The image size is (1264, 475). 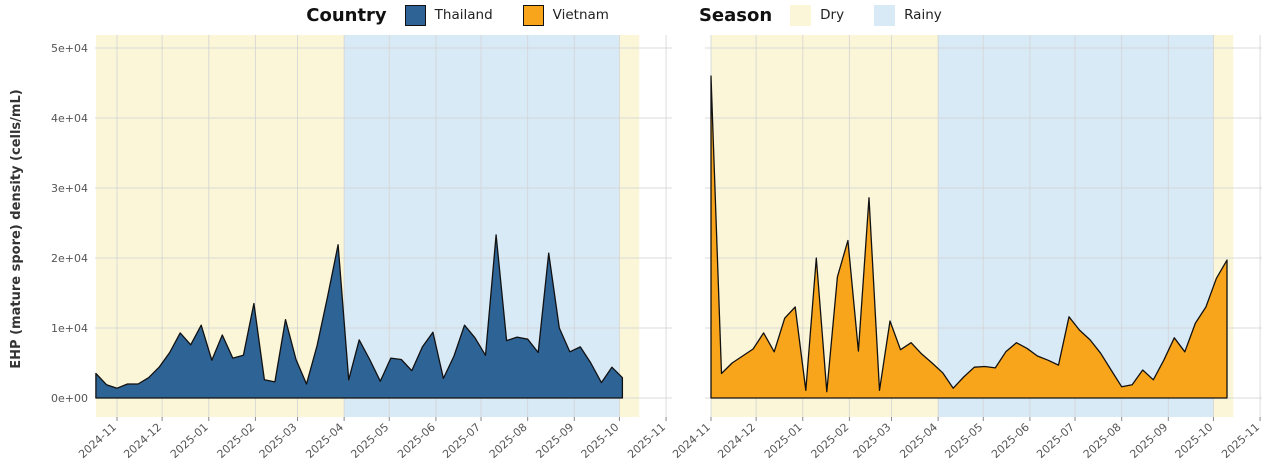 I want to click on thailand-swatch, so click(x=415, y=15).